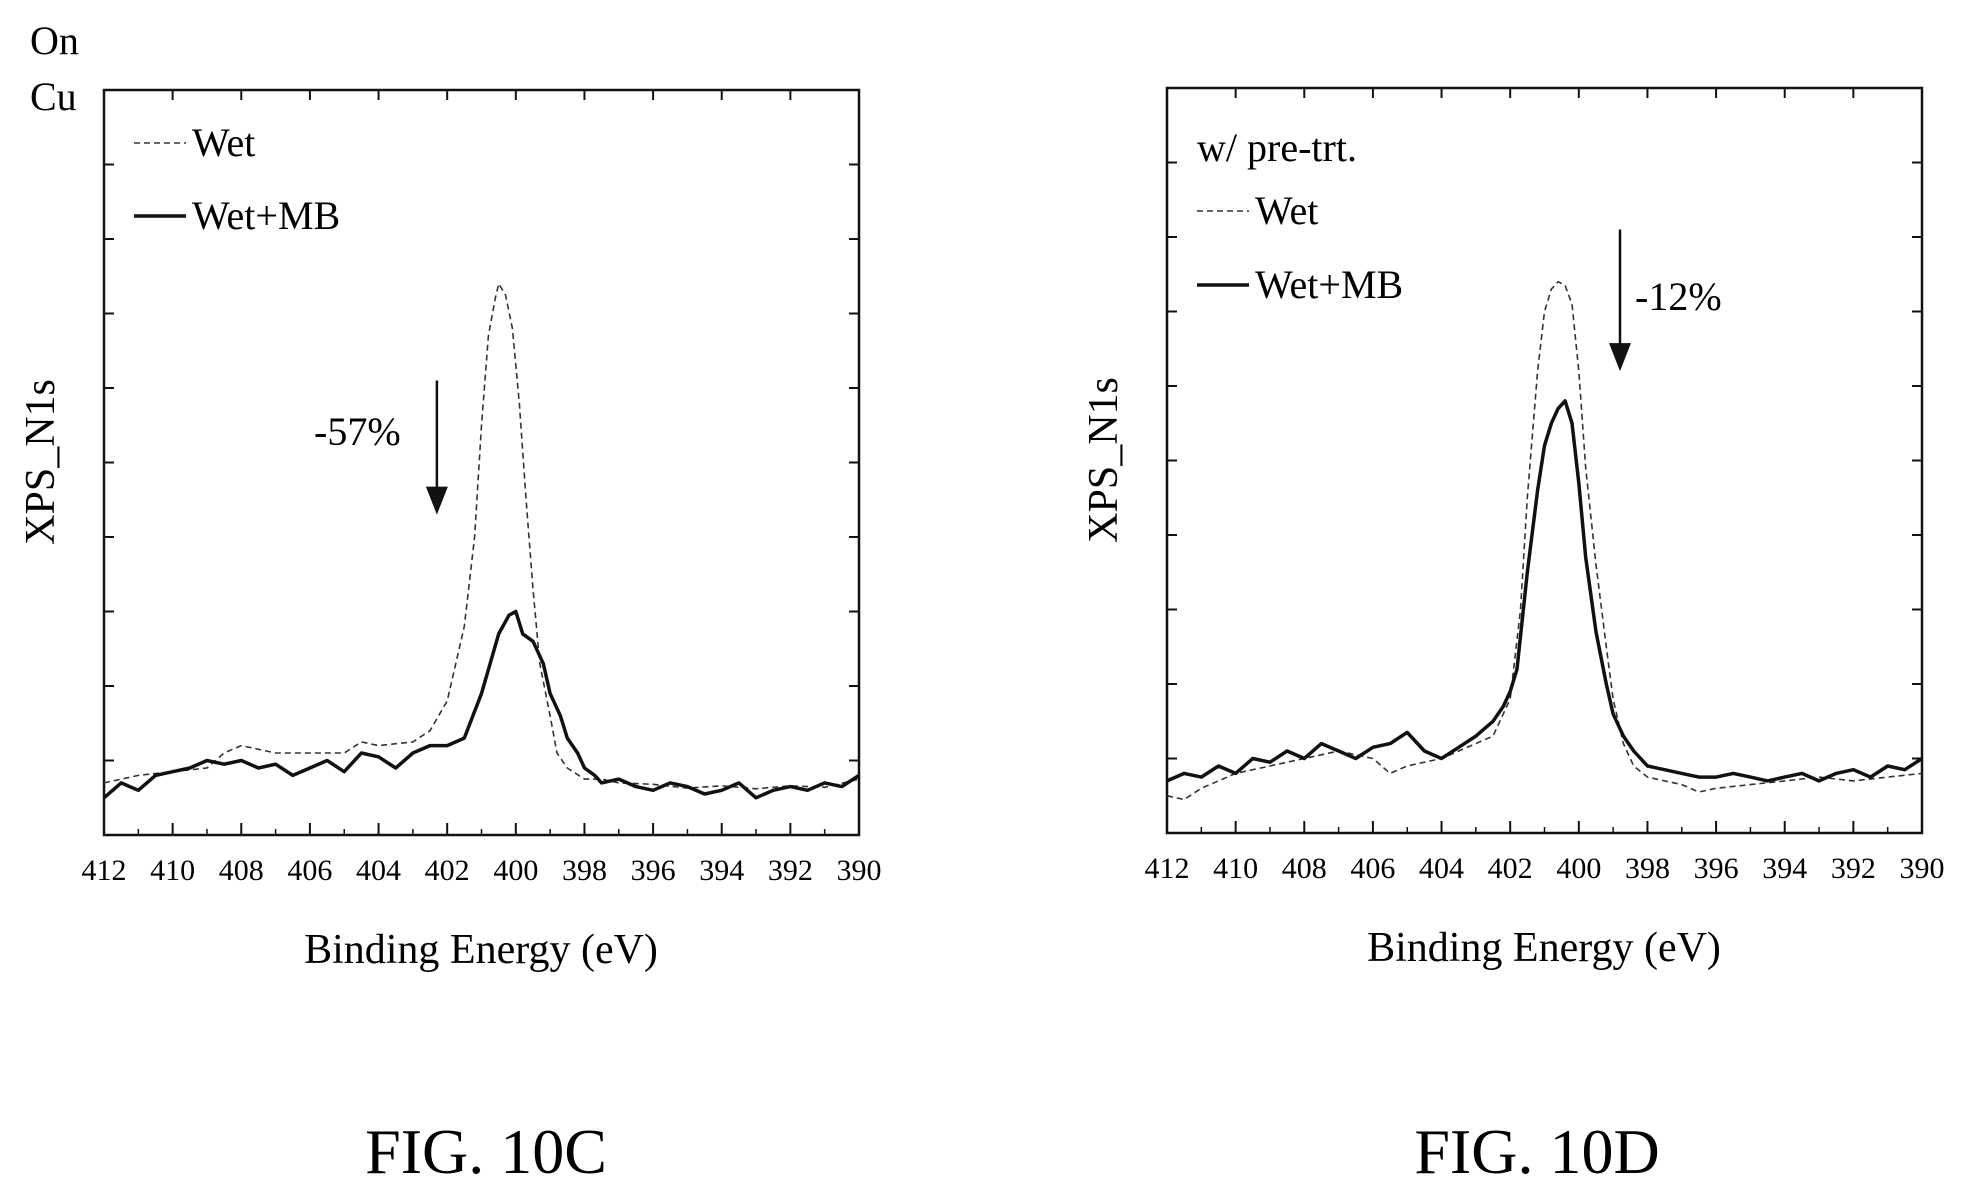 The image size is (1961, 1196). I want to click on figure-caption: FIG. 10D, so click(1536, 1151).